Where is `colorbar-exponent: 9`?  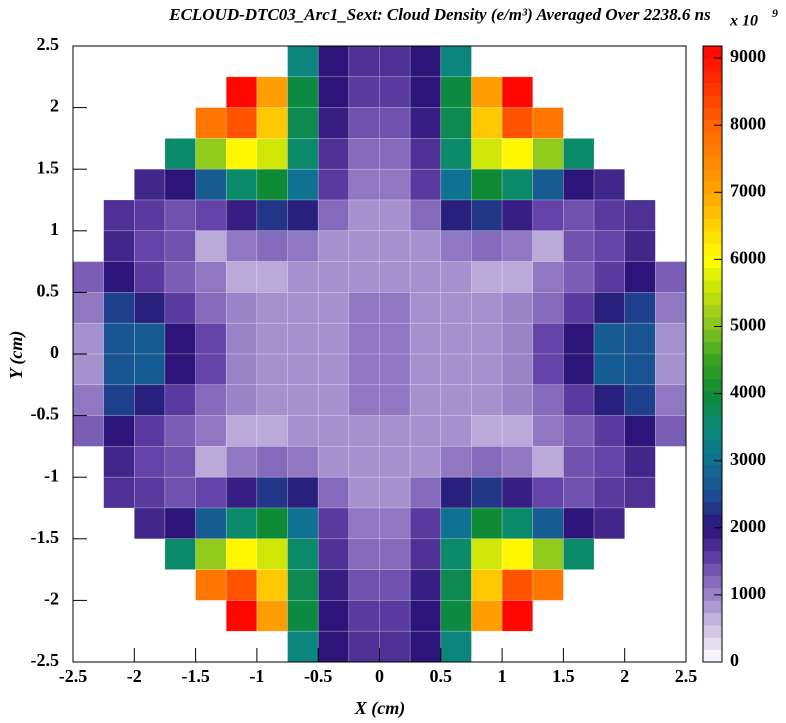 colorbar-exponent: 9 is located at coordinates (775, 13).